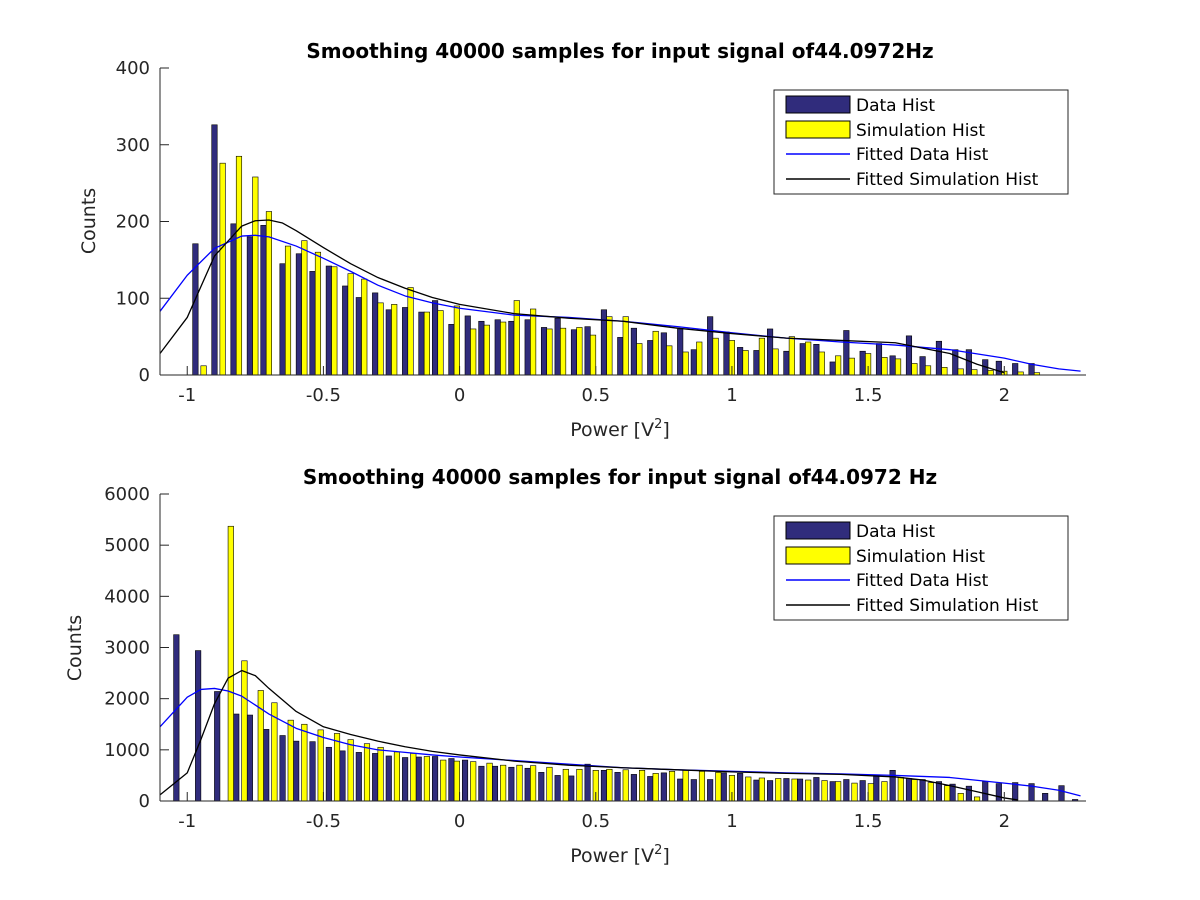 The width and height of the screenshot is (1200, 900). What do you see at coordinates (187, 821) in the screenshot?
I see `x-tick-label: -1` at bounding box center [187, 821].